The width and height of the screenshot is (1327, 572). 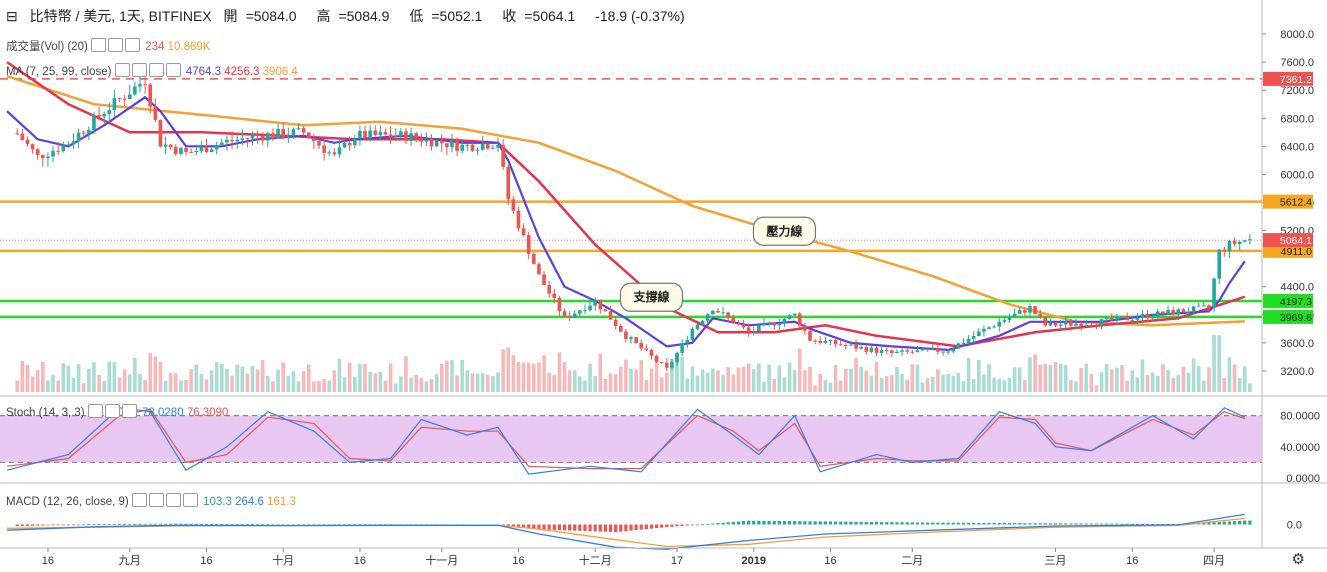 What do you see at coordinates (1296, 252) in the screenshot?
I see `price-line-label: 4911.0` at bounding box center [1296, 252].